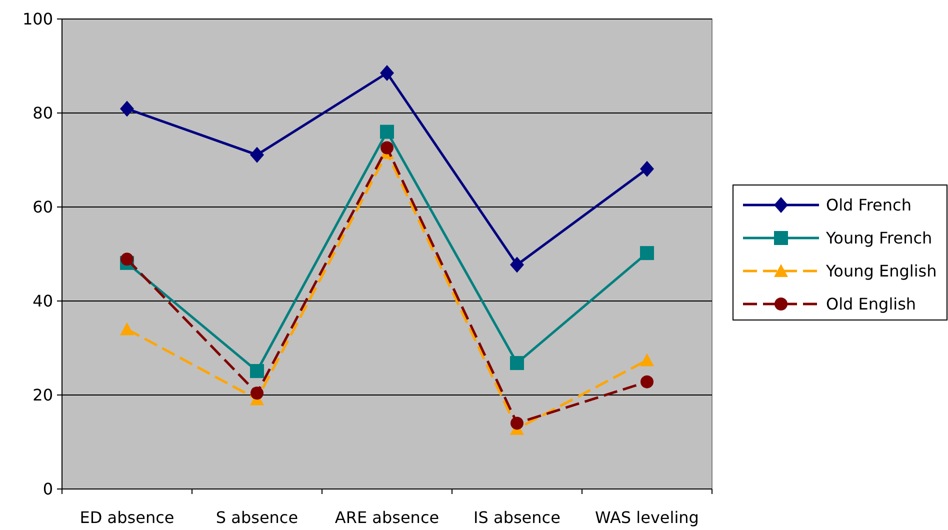 The image size is (948, 530). Describe the element at coordinates (127, 517) in the screenshot. I see `x-tick-label: ED absence` at that location.